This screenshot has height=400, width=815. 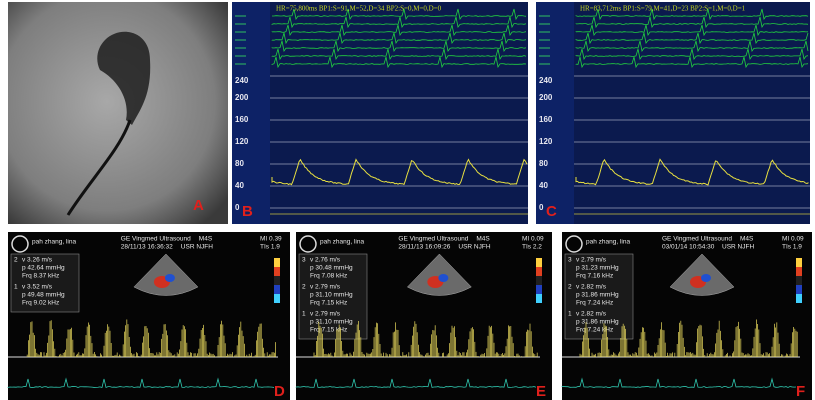 I want to click on date: 03/01/14 10:54:30, so click(x=688, y=247).